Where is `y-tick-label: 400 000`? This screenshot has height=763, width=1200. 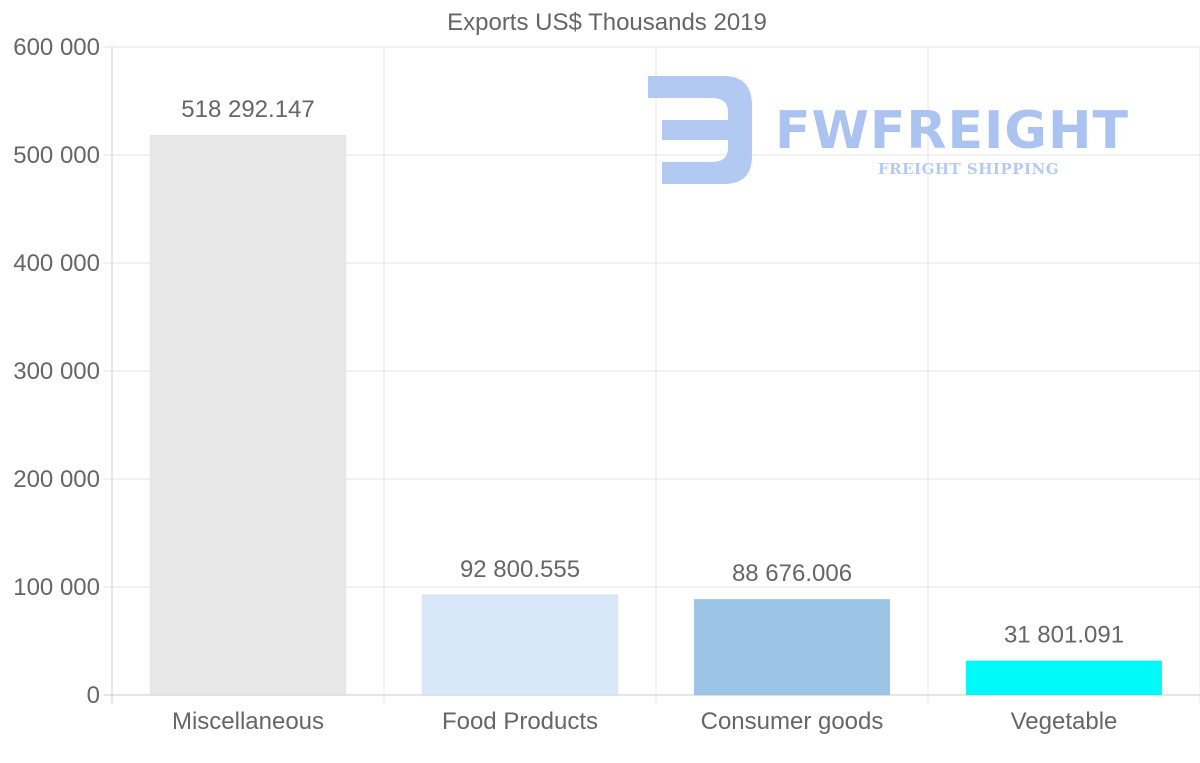 y-tick-label: 400 000 is located at coordinates (56, 263).